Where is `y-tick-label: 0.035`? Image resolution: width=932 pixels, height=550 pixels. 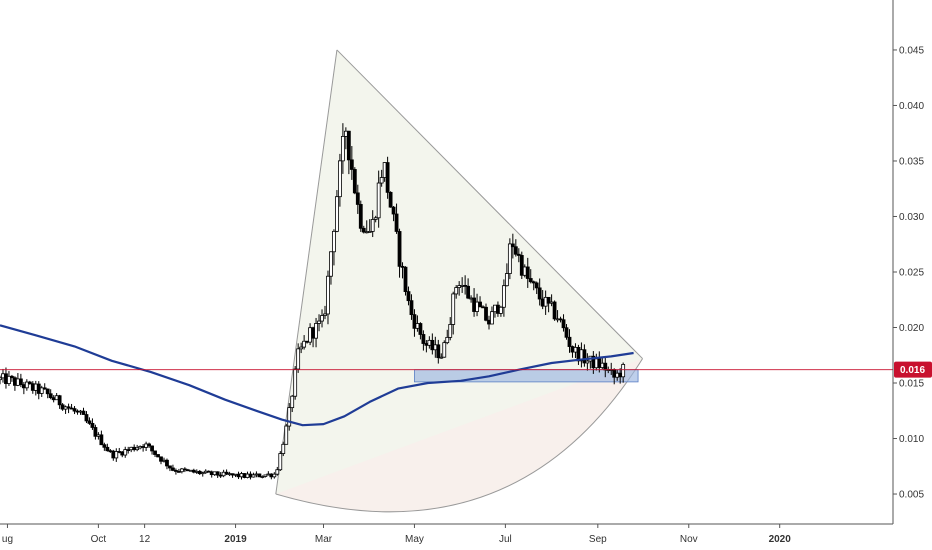 y-tick-label: 0.035 is located at coordinates (911, 161).